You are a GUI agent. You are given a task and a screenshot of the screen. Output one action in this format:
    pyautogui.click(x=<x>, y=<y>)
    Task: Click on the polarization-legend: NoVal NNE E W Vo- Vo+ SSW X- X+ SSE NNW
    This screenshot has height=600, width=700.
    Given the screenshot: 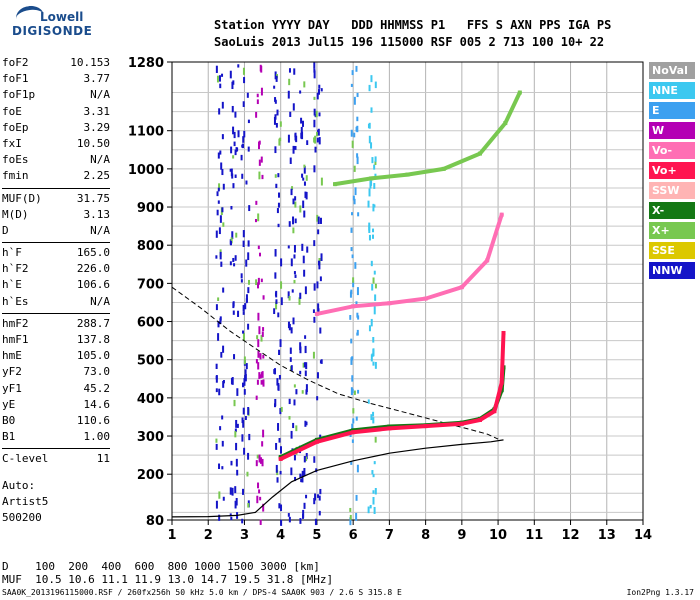 What is the action you would take?
    pyautogui.click(x=672, y=172)
    